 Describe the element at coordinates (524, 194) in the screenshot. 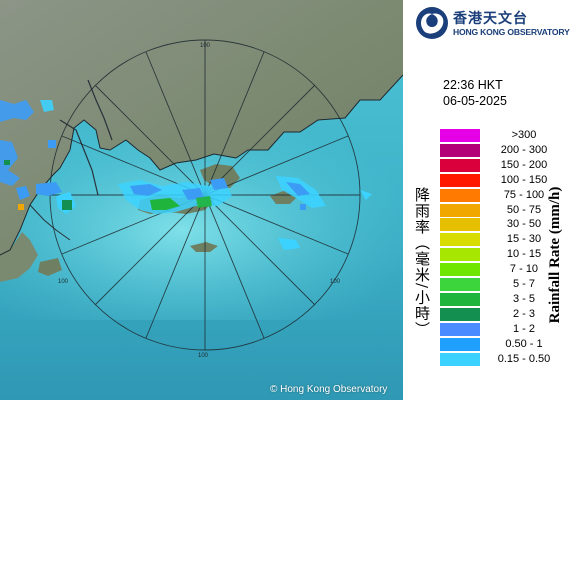

I see `legend-range-label: 75 - 100` at that location.